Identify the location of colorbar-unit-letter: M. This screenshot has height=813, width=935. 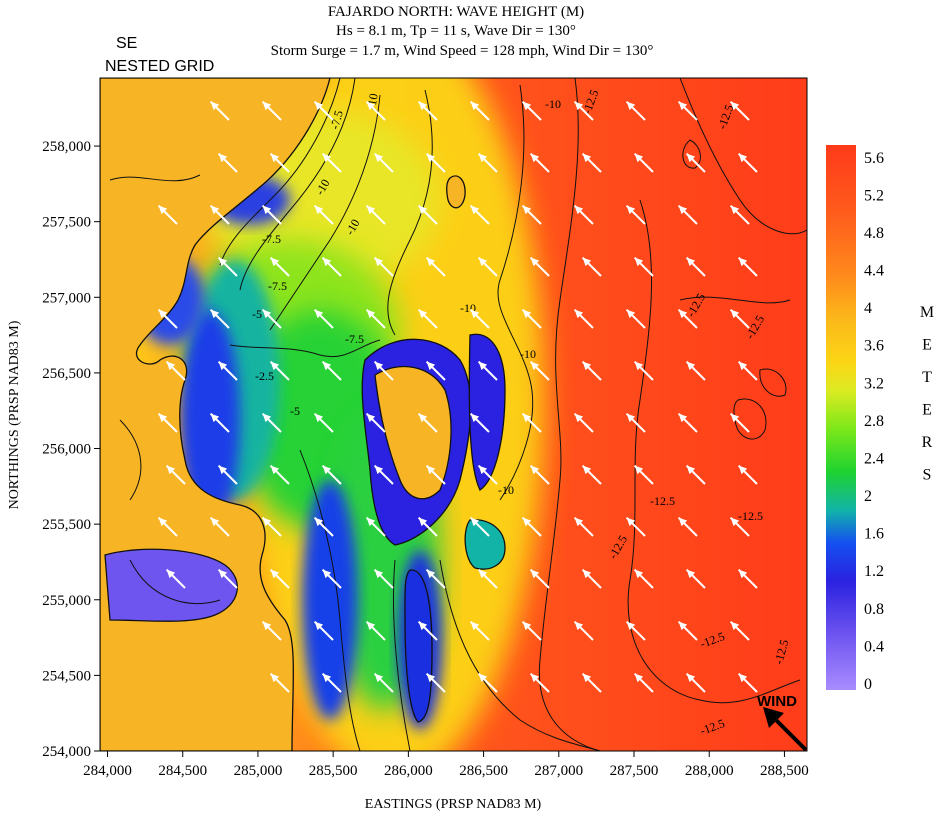
(927, 312).